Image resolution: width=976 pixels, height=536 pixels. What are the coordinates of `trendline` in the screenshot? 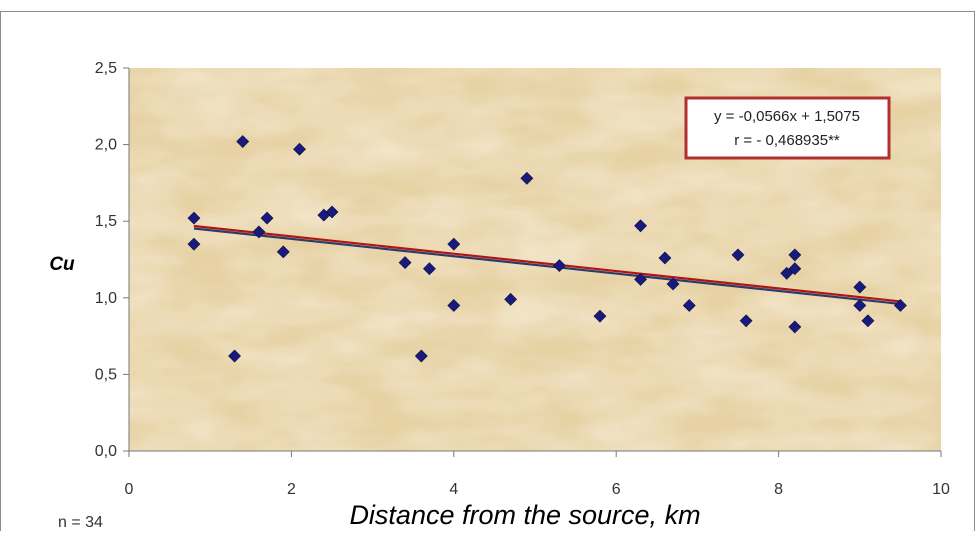 It's located at (547, 265).